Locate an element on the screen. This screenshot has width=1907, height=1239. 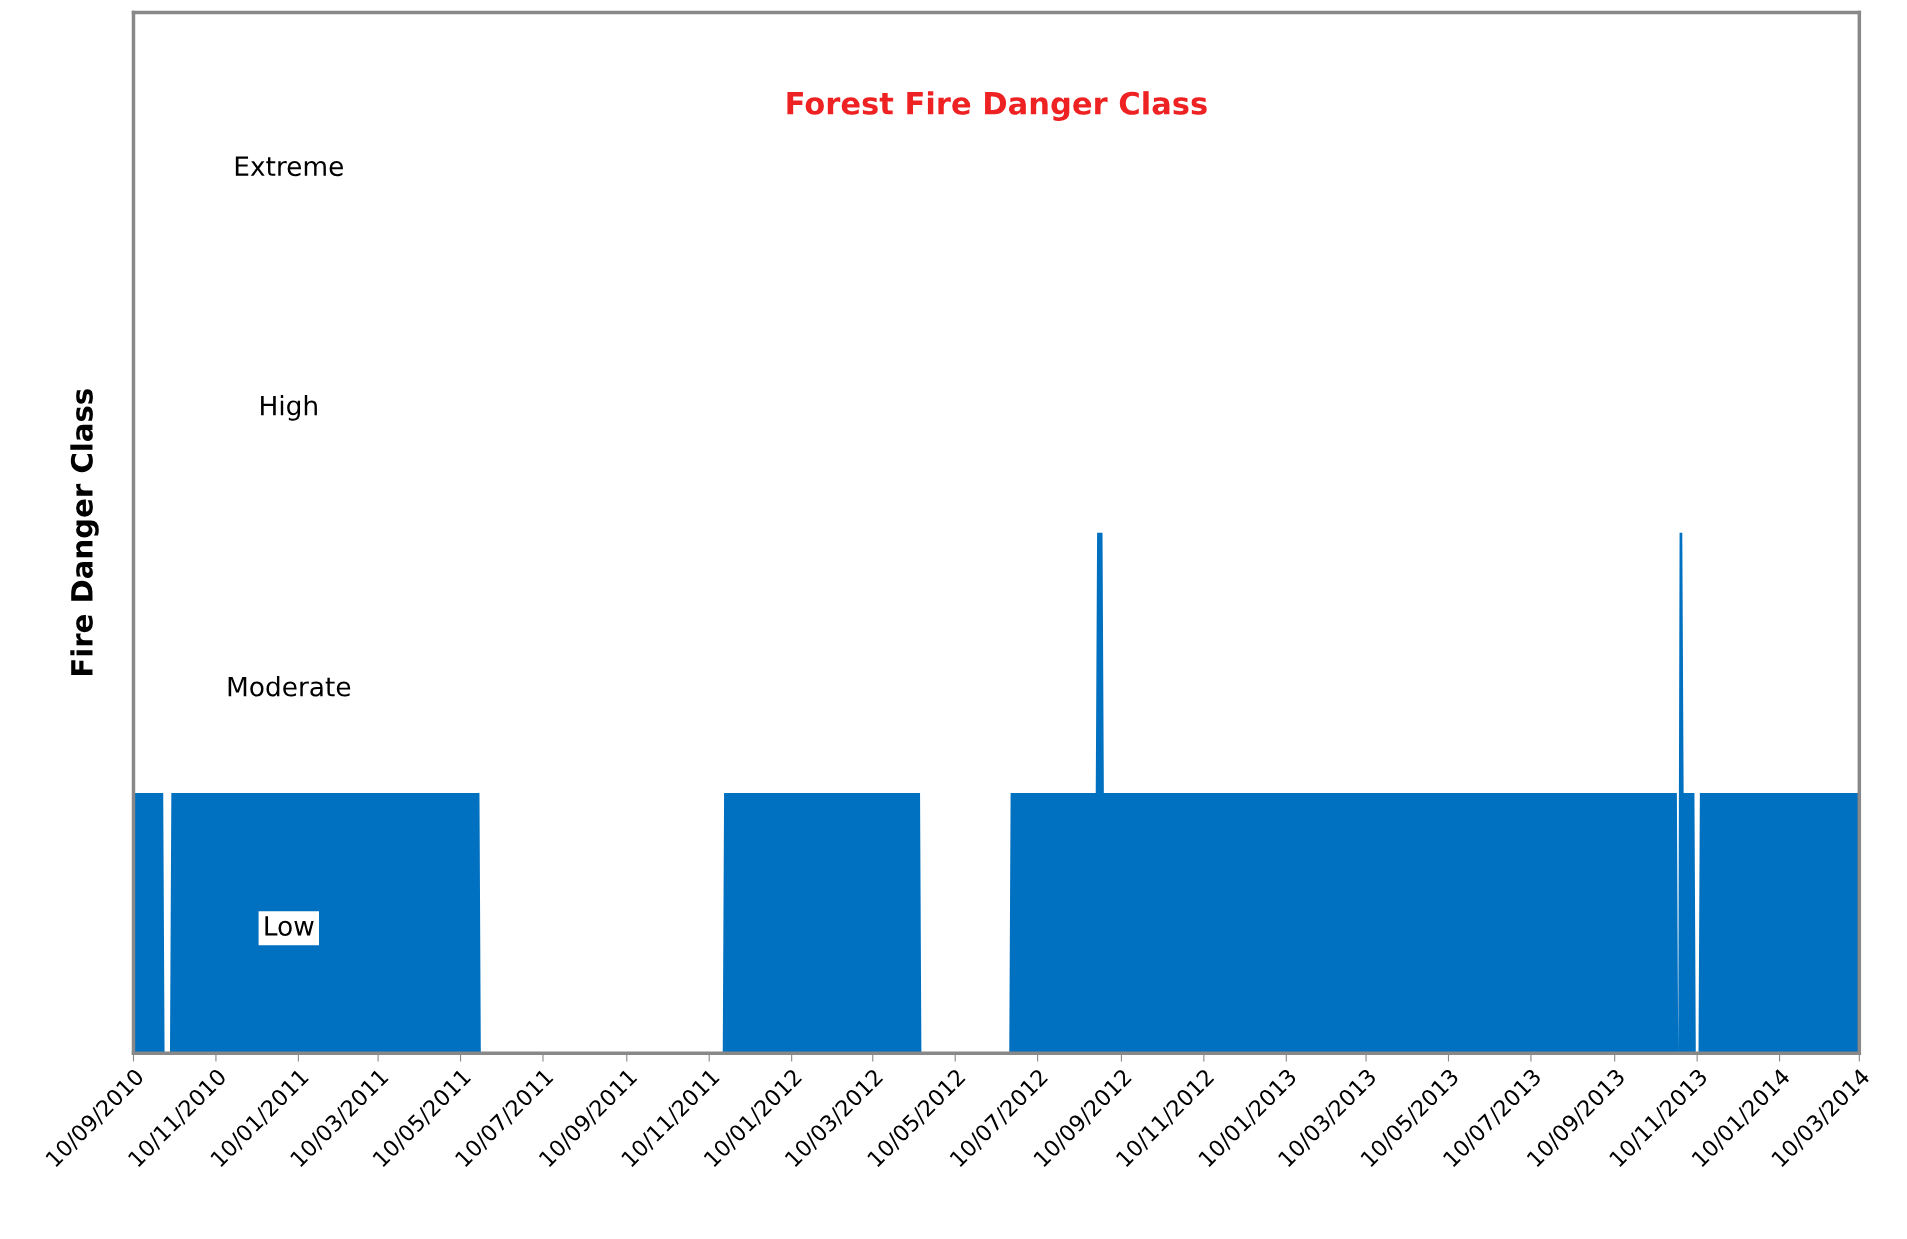
annotation: Extreme is located at coordinates (289, 166).